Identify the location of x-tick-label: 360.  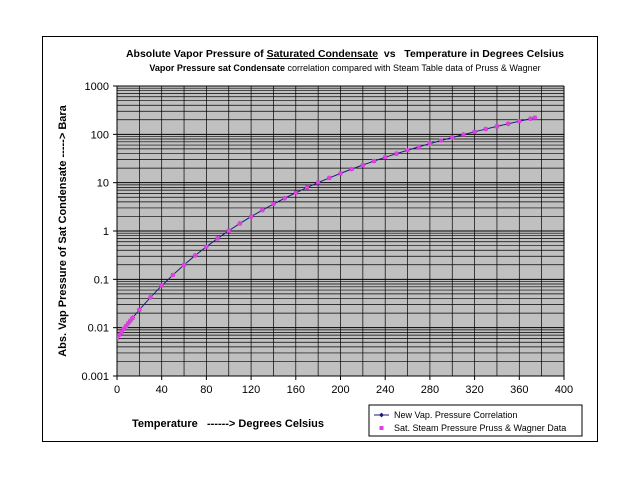
(519, 390).